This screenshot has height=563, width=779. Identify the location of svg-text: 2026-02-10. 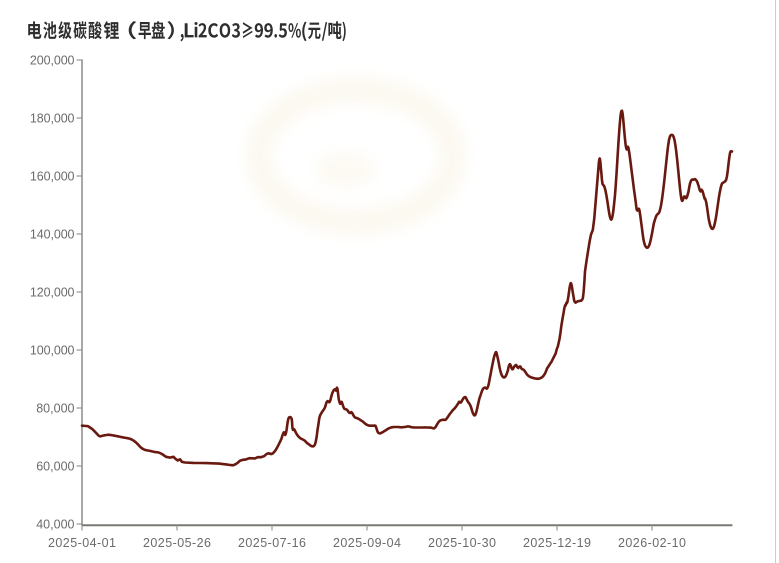
(652, 543).